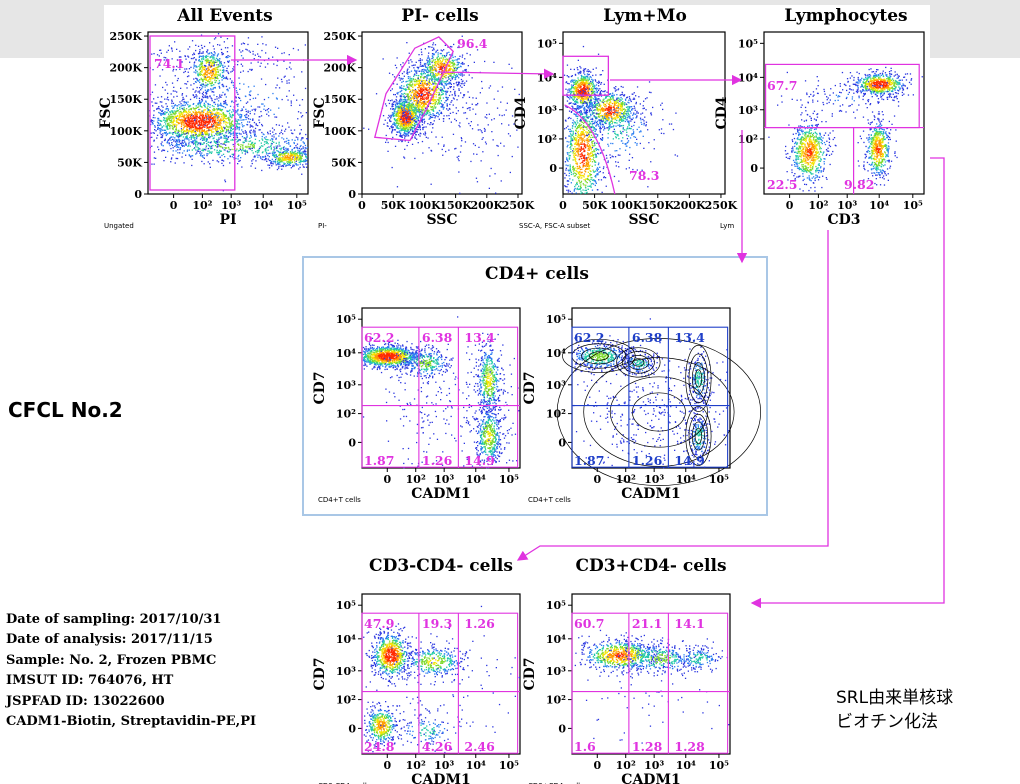 The width and height of the screenshot is (1020, 784). I want to click on subset-label: PI-, so click(322, 226).